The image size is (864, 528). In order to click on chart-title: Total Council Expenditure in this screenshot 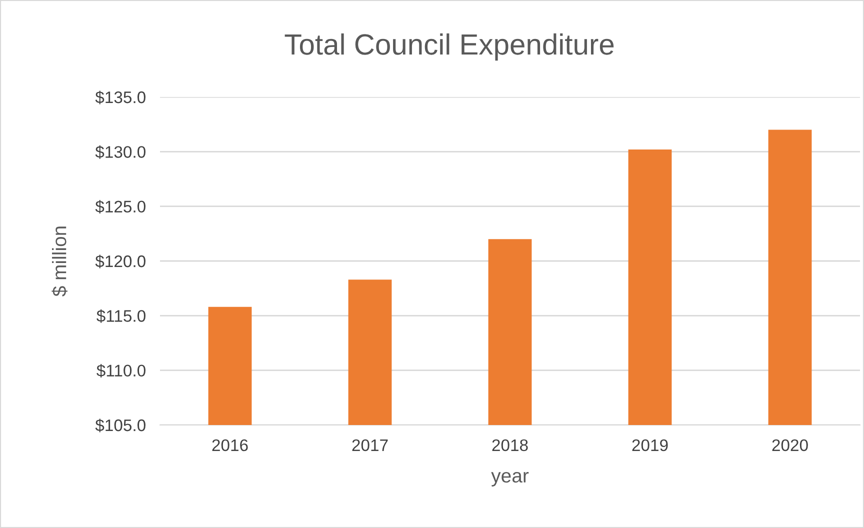, I will do `click(449, 47)`.